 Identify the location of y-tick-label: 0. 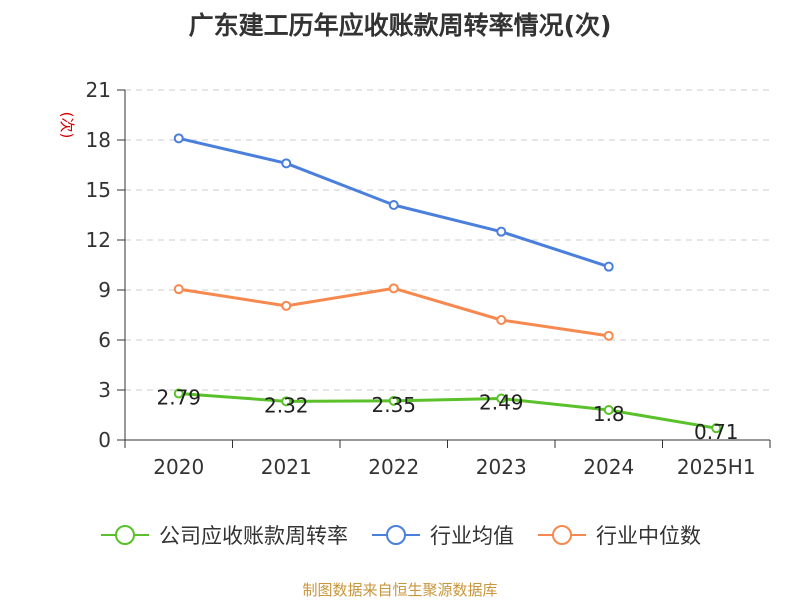
(104, 440).